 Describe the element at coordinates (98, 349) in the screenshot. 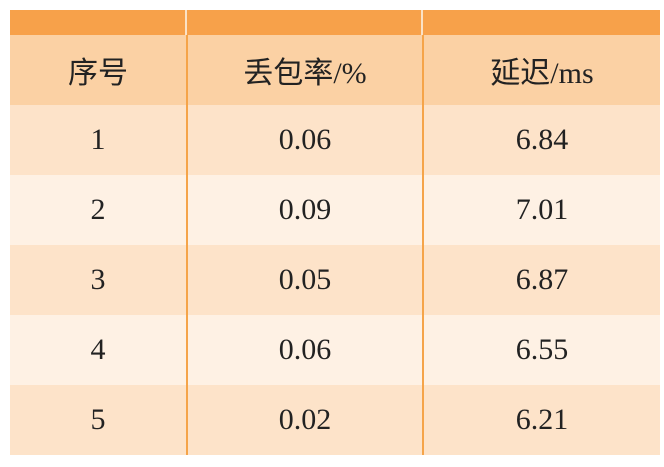

I see `table-cell: 4` at that location.